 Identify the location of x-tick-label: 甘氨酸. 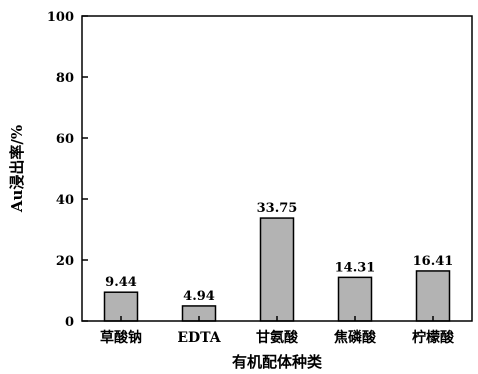
(277, 337).